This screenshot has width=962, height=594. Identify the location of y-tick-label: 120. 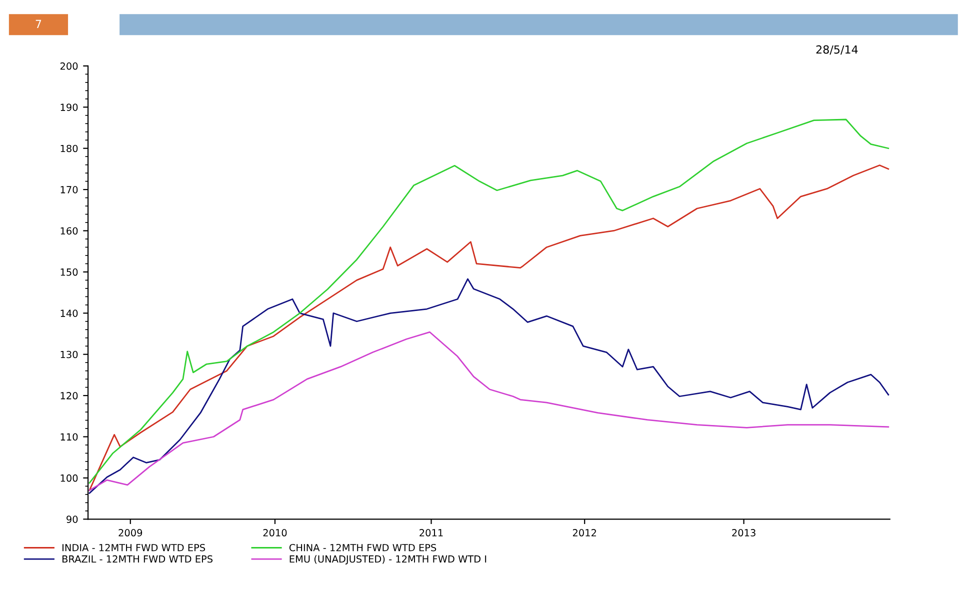
(69, 396).